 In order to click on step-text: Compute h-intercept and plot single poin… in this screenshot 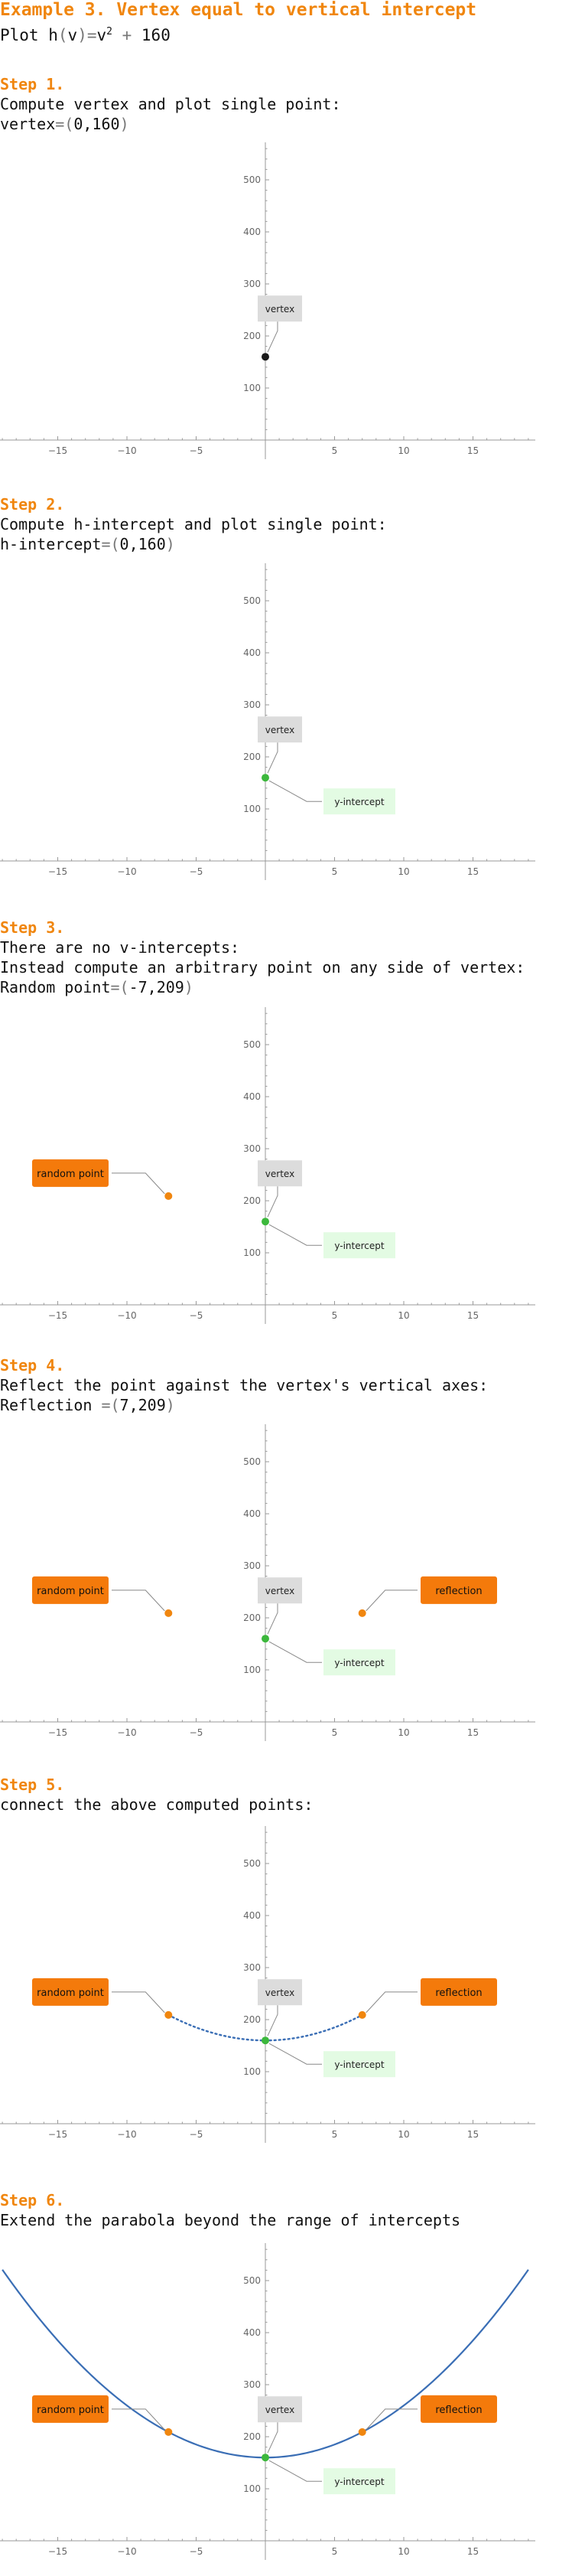, I will do `click(193, 524)`.